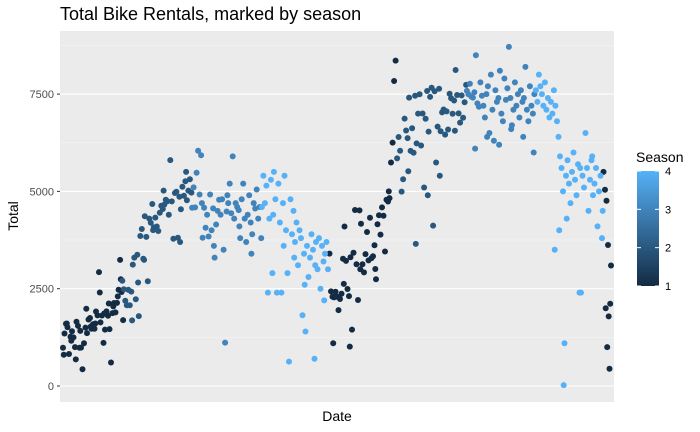  I want to click on legend-colorbar, so click(648, 228).